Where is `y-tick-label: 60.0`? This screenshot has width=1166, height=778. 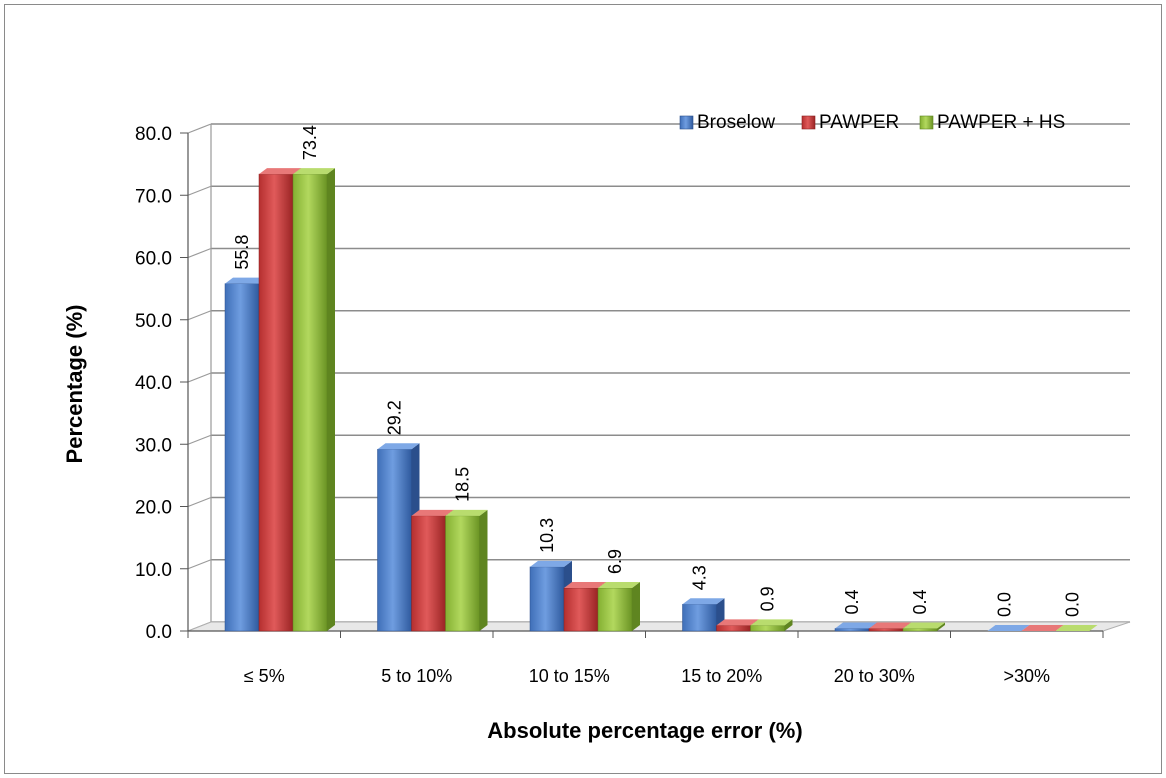 y-tick-label: 60.0 is located at coordinates (153, 259).